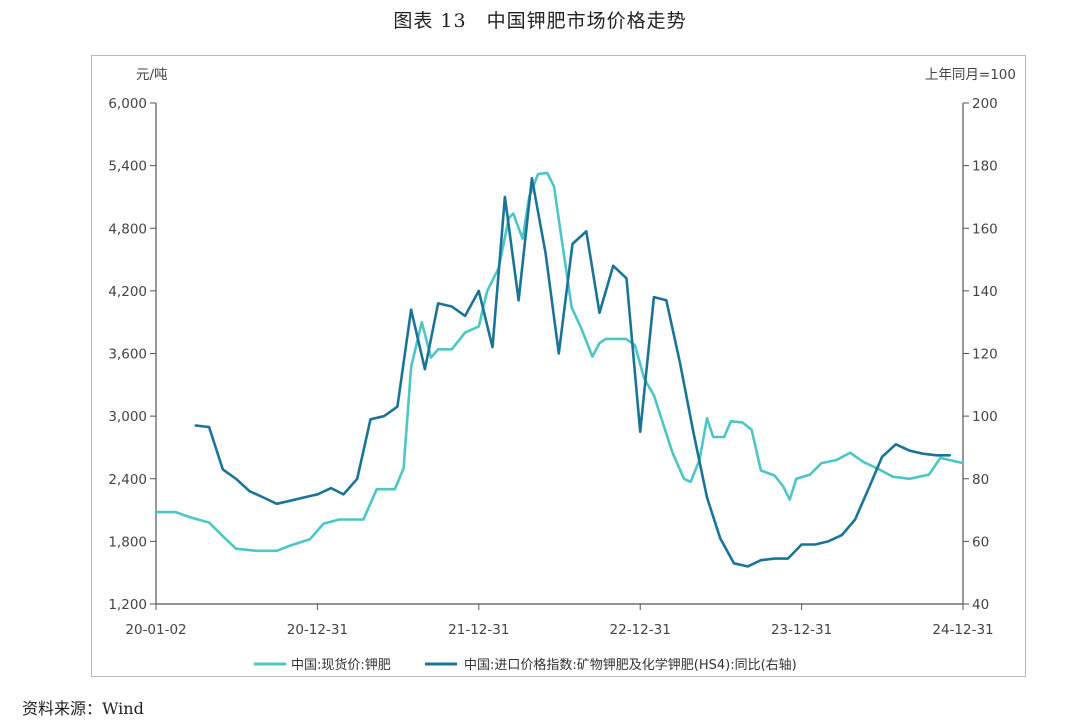 The height and width of the screenshot is (723, 1080). I want to click on left-axis-unit: 元/吨, so click(152, 75).